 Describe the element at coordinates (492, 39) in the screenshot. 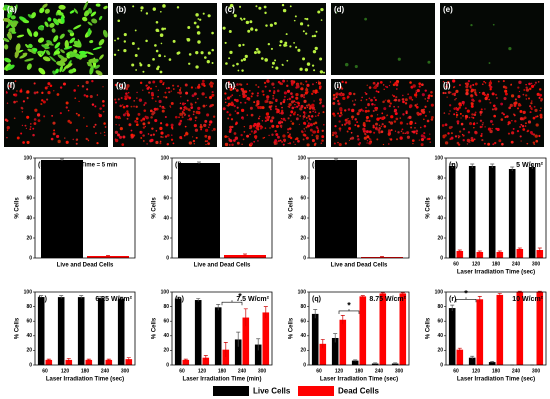

I see `micrograph-background` at that location.